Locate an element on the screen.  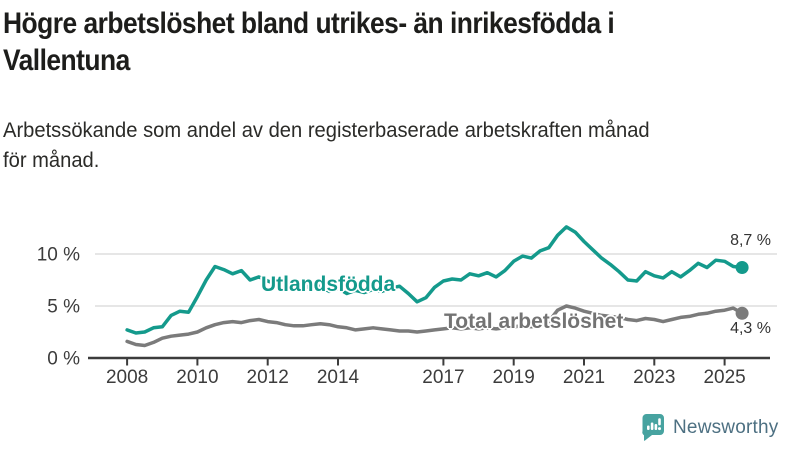
y-tick-label: 0 % is located at coordinates (63, 359).